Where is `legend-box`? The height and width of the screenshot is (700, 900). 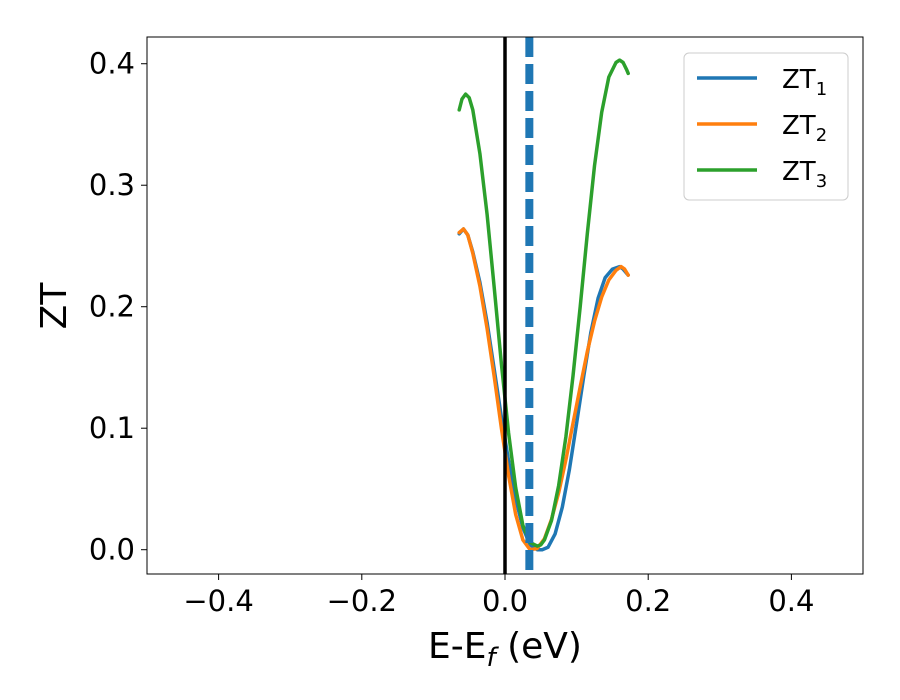
legend-box is located at coordinates (766, 126).